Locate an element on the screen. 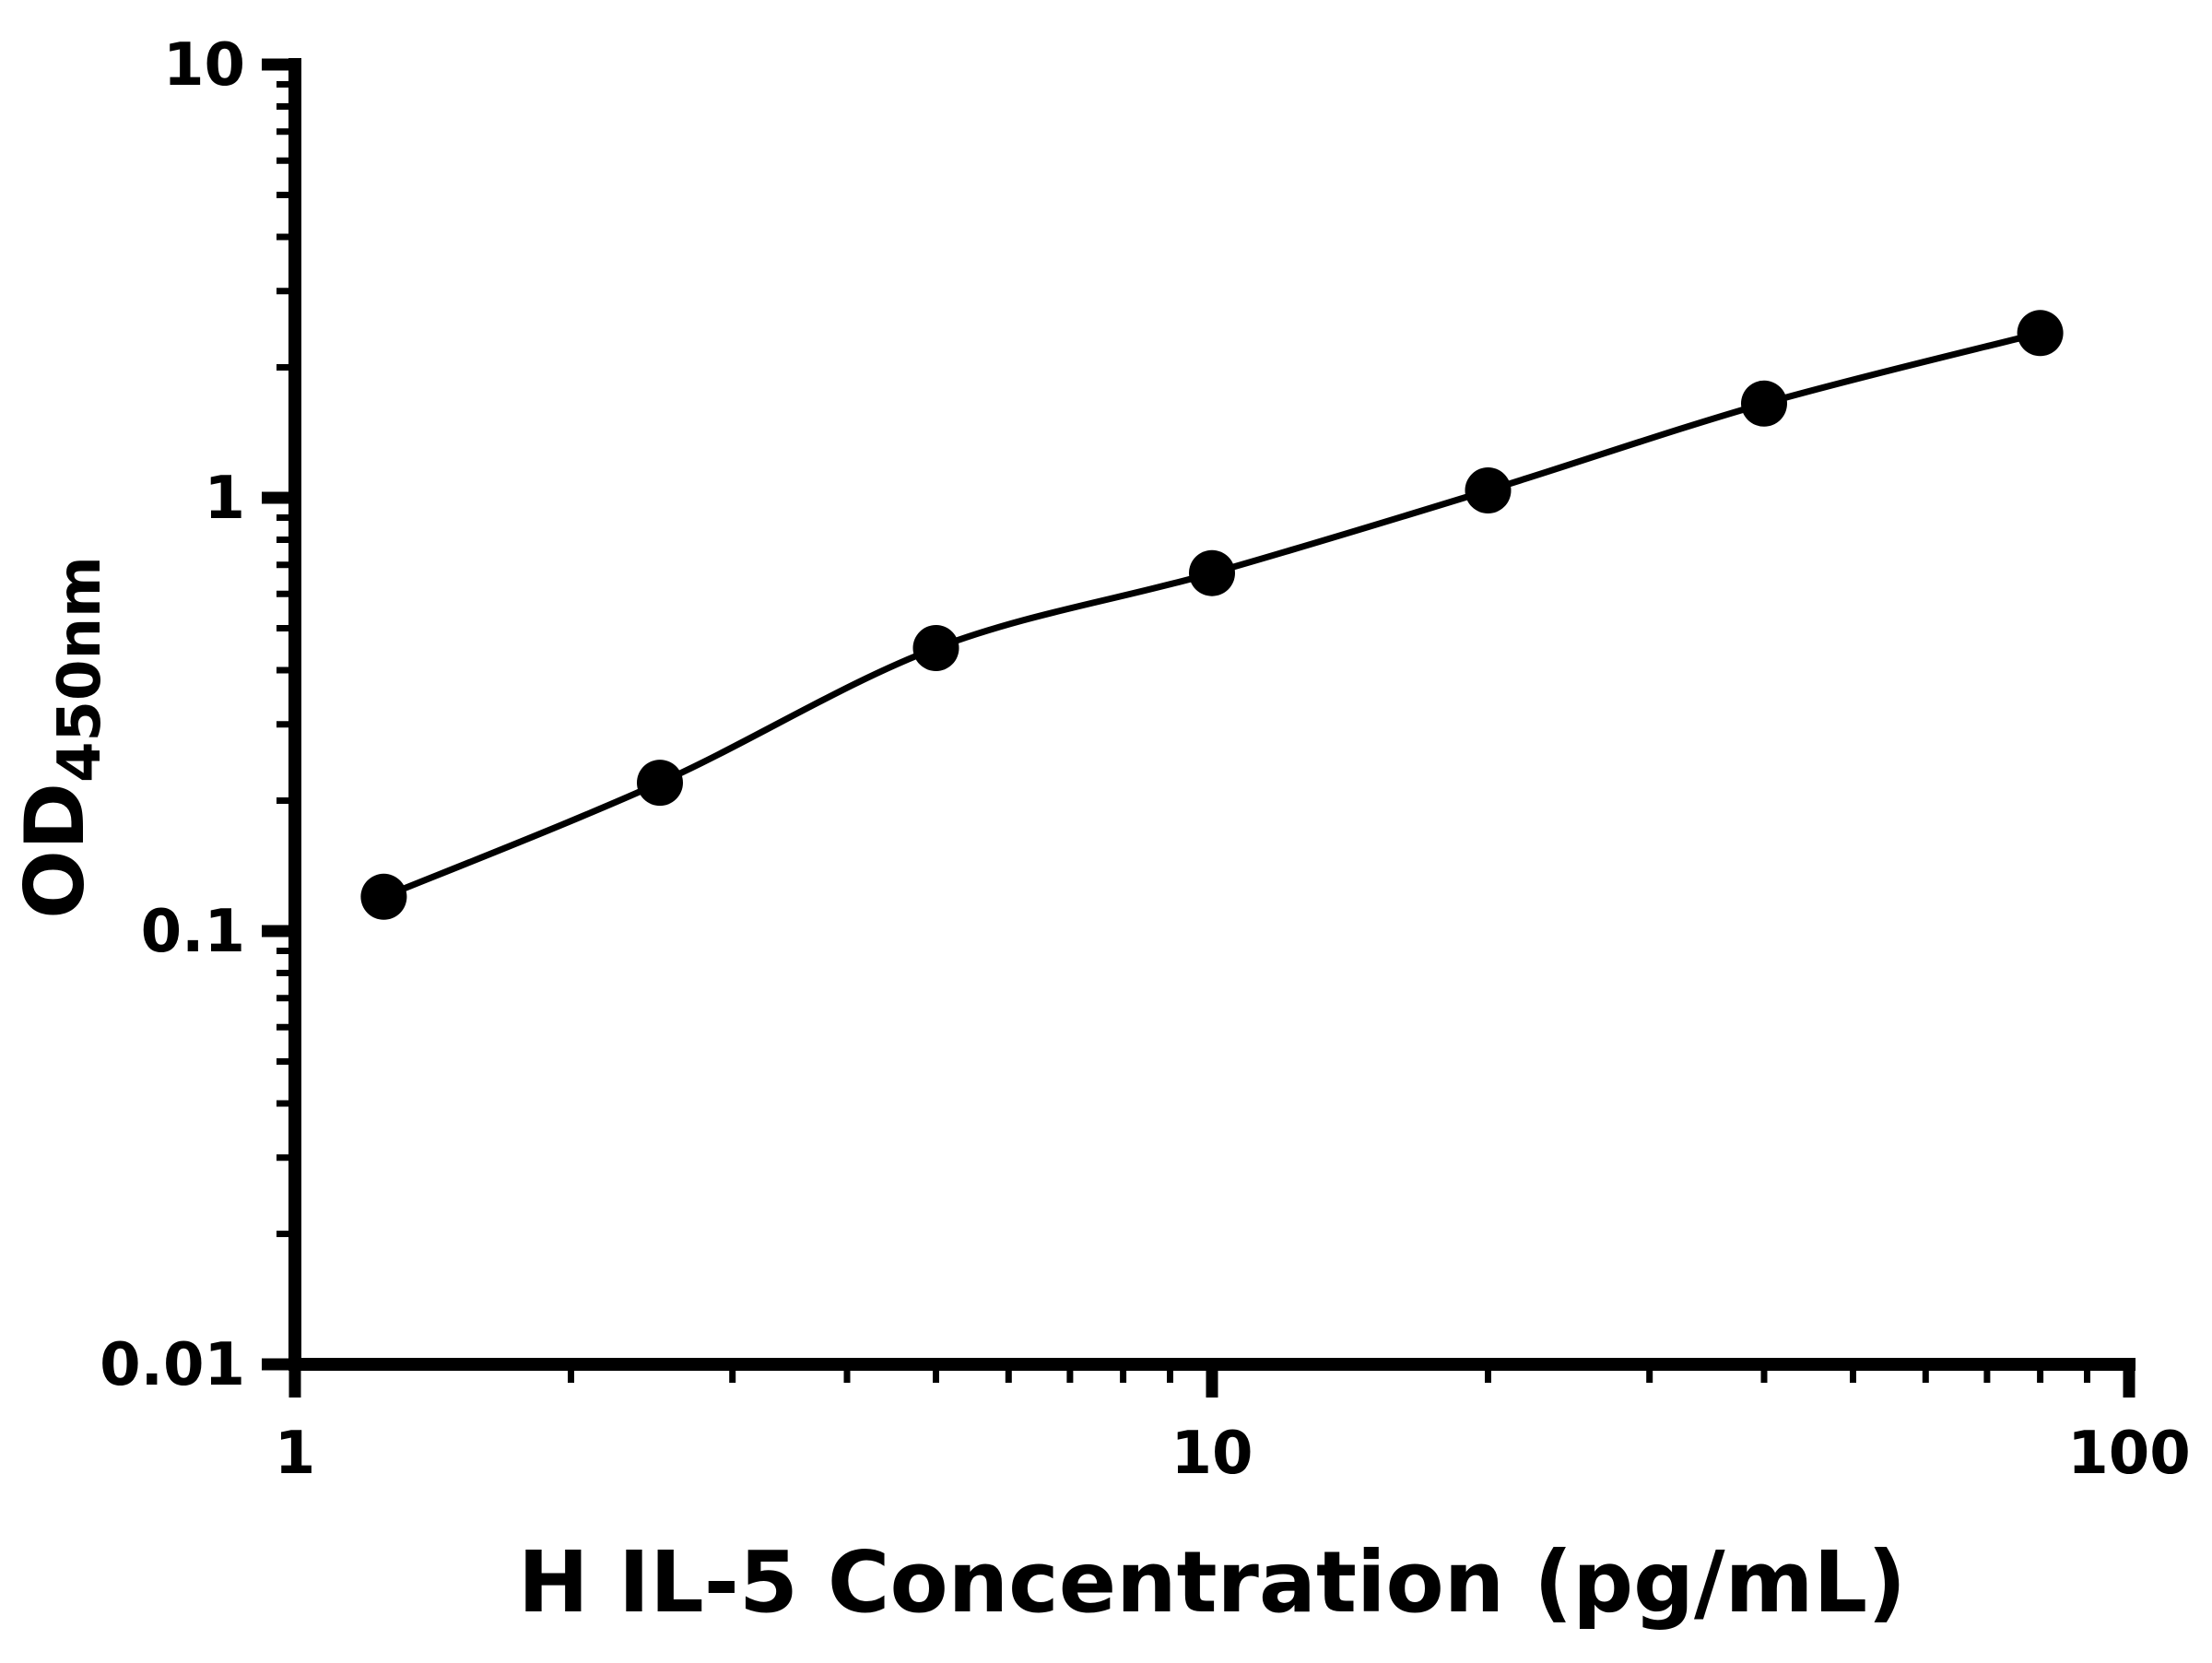  y-tick-label: 0.01 is located at coordinates (172, 1365).